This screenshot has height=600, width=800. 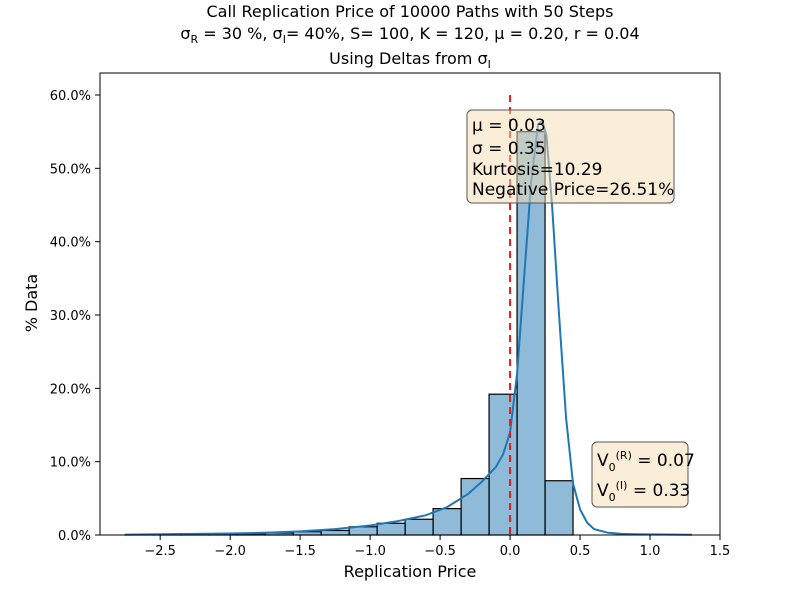 What do you see at coordinates (370, 551) in the screenshot?
I see `x-tick-label: −1.0` at bounding box center [370, 551].